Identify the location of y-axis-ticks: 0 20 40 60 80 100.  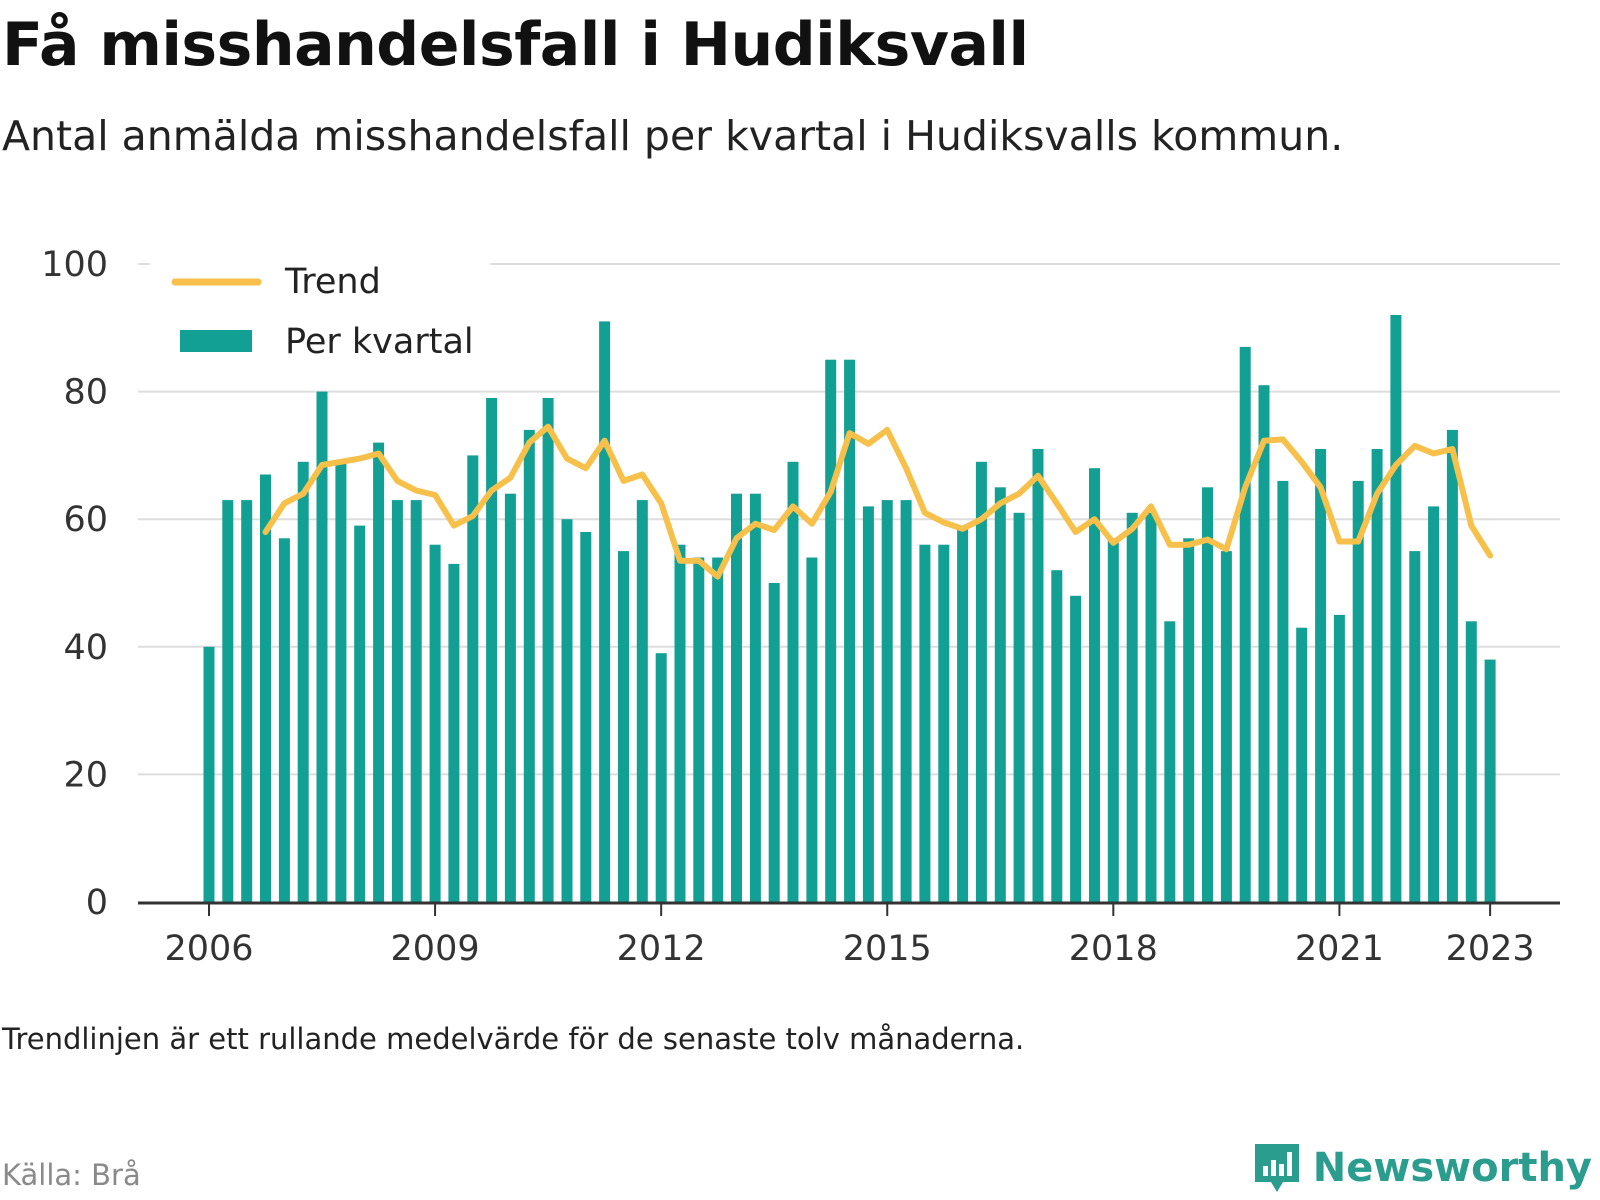
(74, 584).